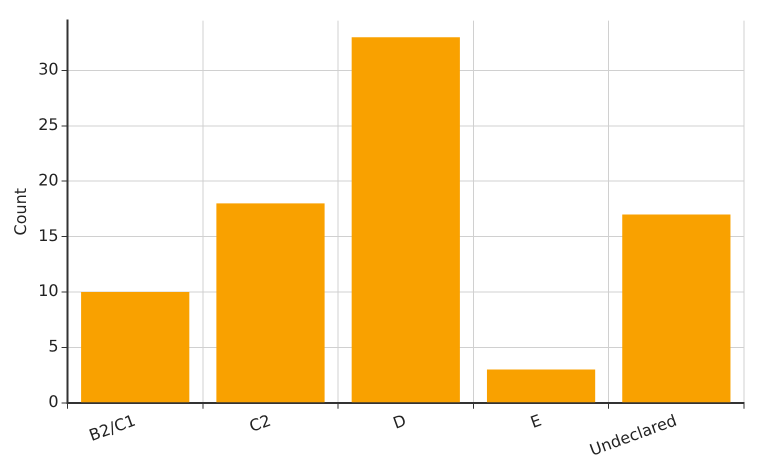  What do you see at coordinates (399, 421) in the screenshot?
I see `x-tick-label: D` at bounding box center [399, 421].